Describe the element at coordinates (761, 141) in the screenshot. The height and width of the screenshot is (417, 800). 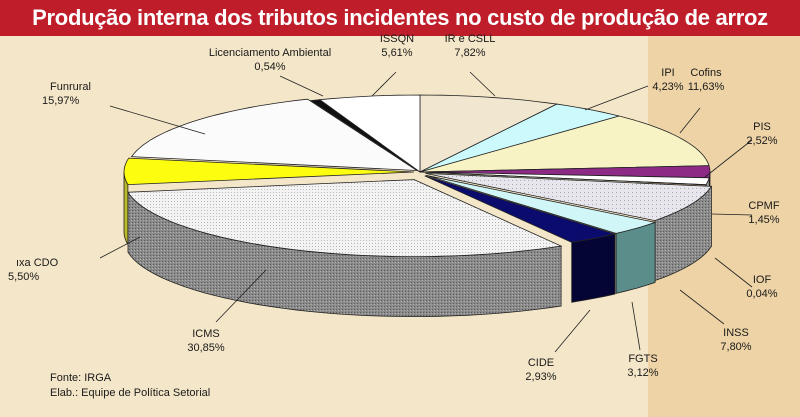
I see `slice-value-label: 2,52%` at that location.